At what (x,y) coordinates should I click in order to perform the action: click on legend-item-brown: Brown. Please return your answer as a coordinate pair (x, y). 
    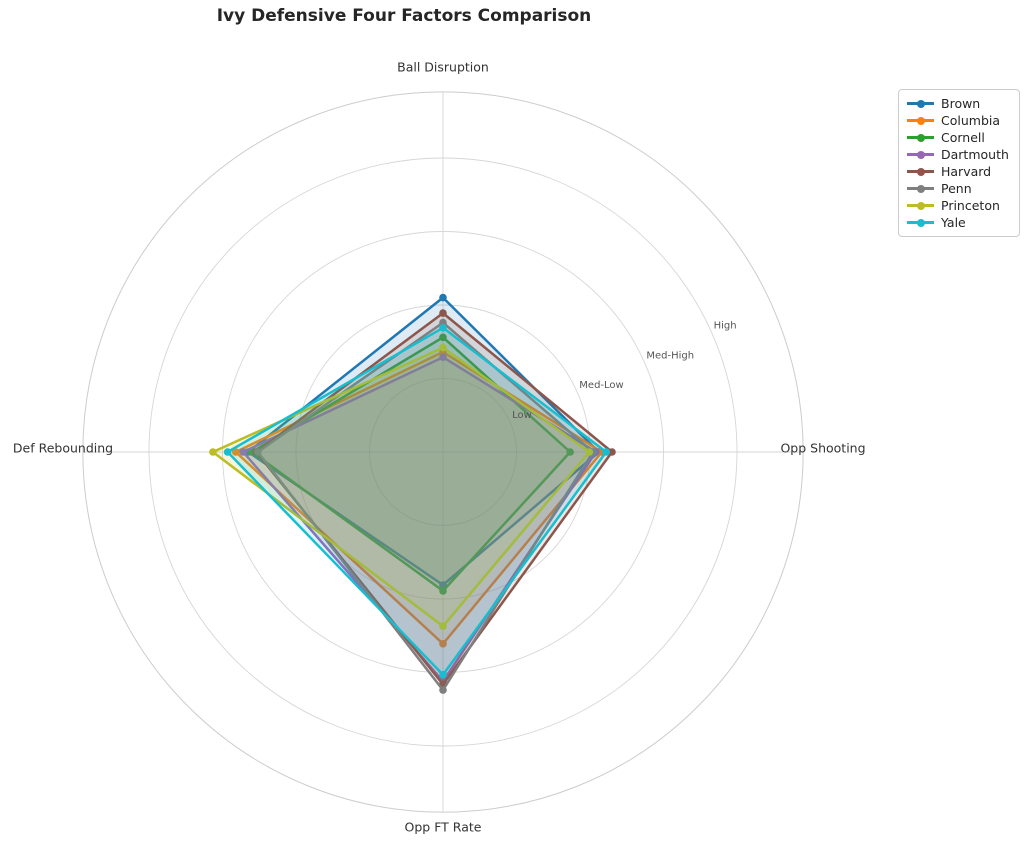
    Looking at the image, I should click on (959, 104).